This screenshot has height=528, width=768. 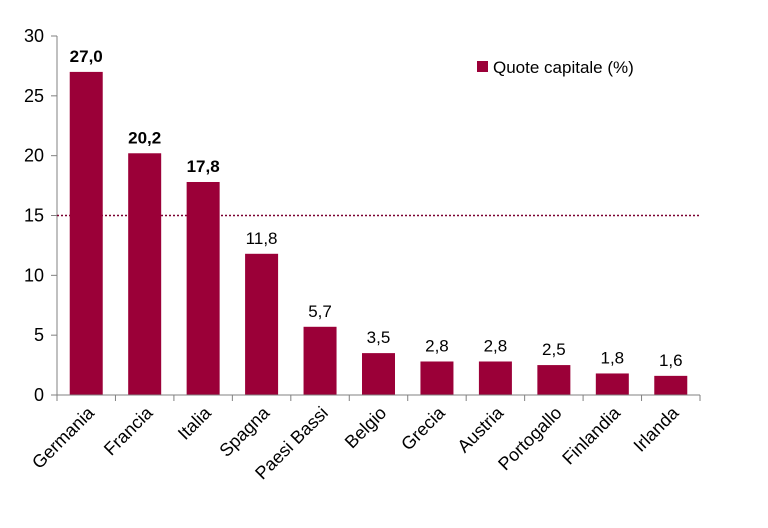 What do you see at coordinates (554, 349) in the screenshot?
I see `data-label: 2,5` at bounding box center [554, 349].